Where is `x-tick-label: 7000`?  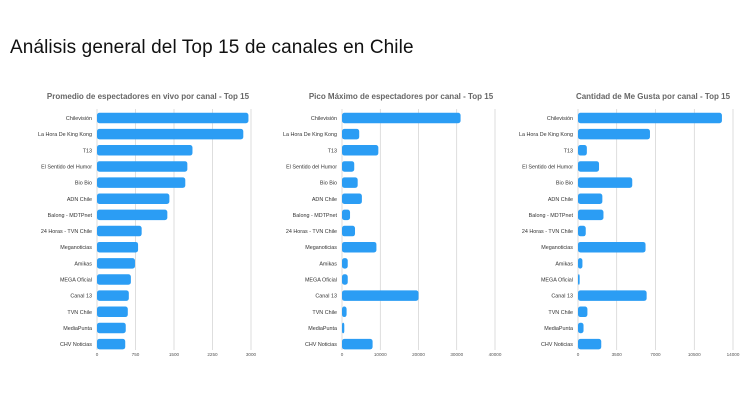 x-tick-label: 7000 is located at coordinates (655, 354).